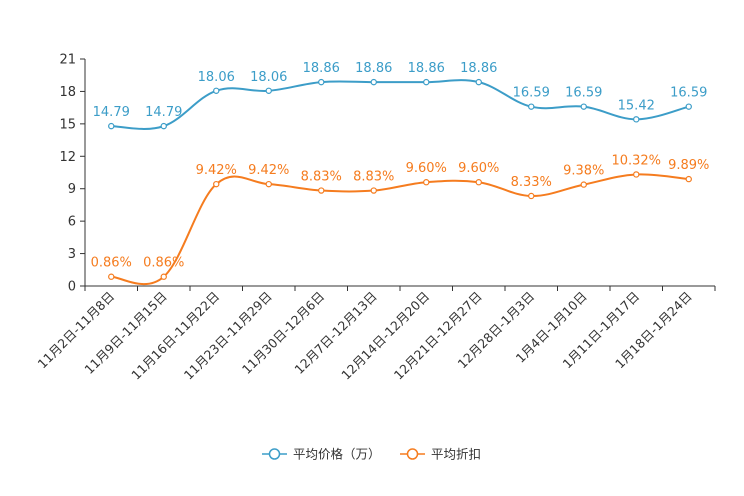 Image resolution: width=744 pixels, height=496 pixels. What do you see at coordinates (72, 254) in the screenshot?
I see `y-tick-label: 3` at bounding box center [72, 254].